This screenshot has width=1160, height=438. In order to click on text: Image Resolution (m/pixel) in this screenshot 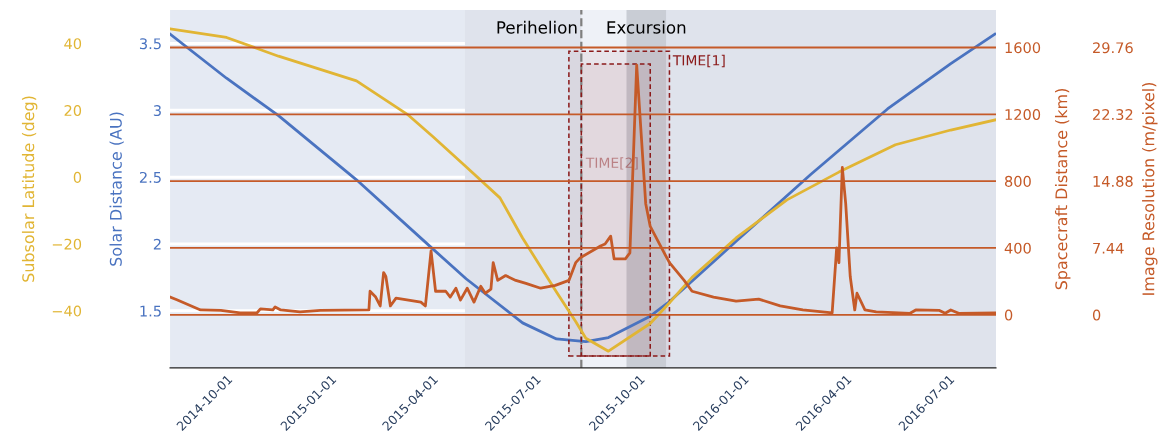, I will do `click(1150, 188)`.